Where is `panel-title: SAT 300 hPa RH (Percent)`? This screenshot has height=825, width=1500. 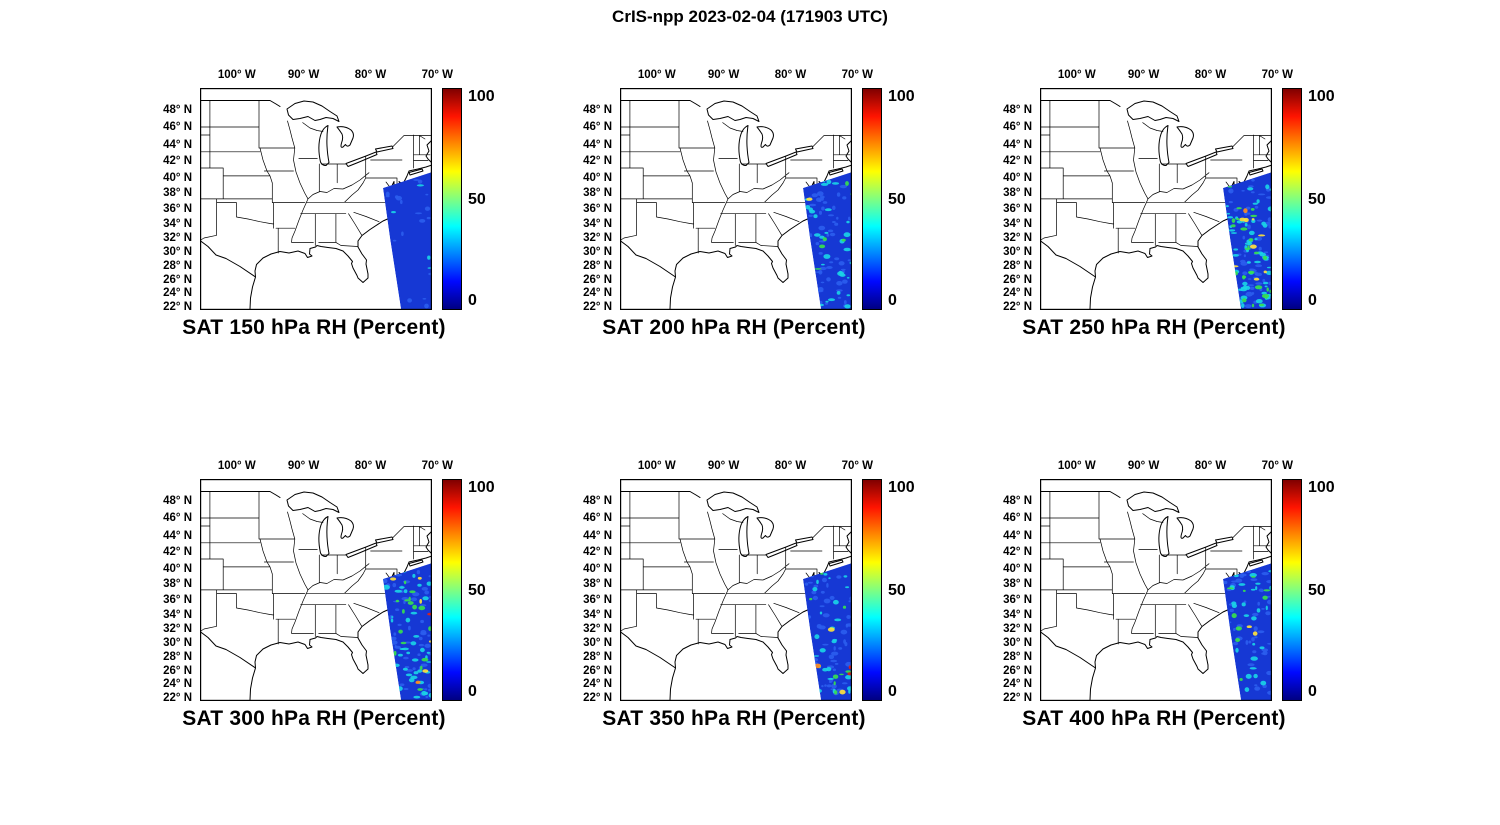
panel-title: SAT 300 hPa RH (Percent) is located at coordinates (314, 718).